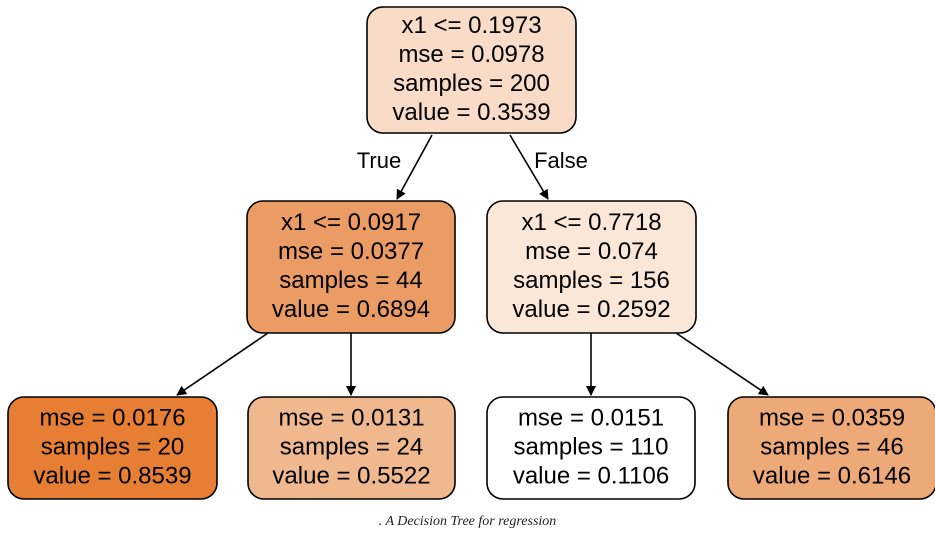  I want to click on node-line: mse = 0.0151, so click(591, 417).